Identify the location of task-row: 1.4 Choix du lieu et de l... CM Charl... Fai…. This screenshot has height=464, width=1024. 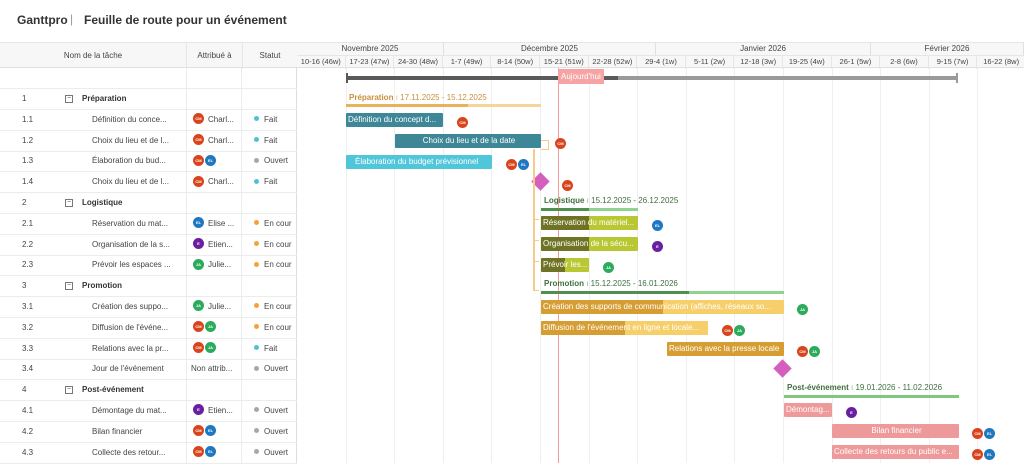
(148, 183).